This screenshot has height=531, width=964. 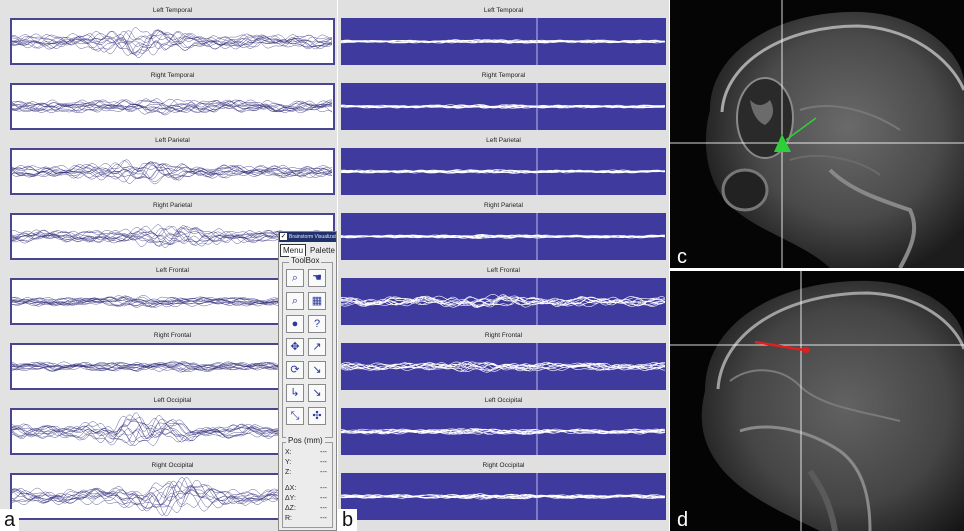 I want to click on channel-title: Left Frontal, so click(x=503, y=270).